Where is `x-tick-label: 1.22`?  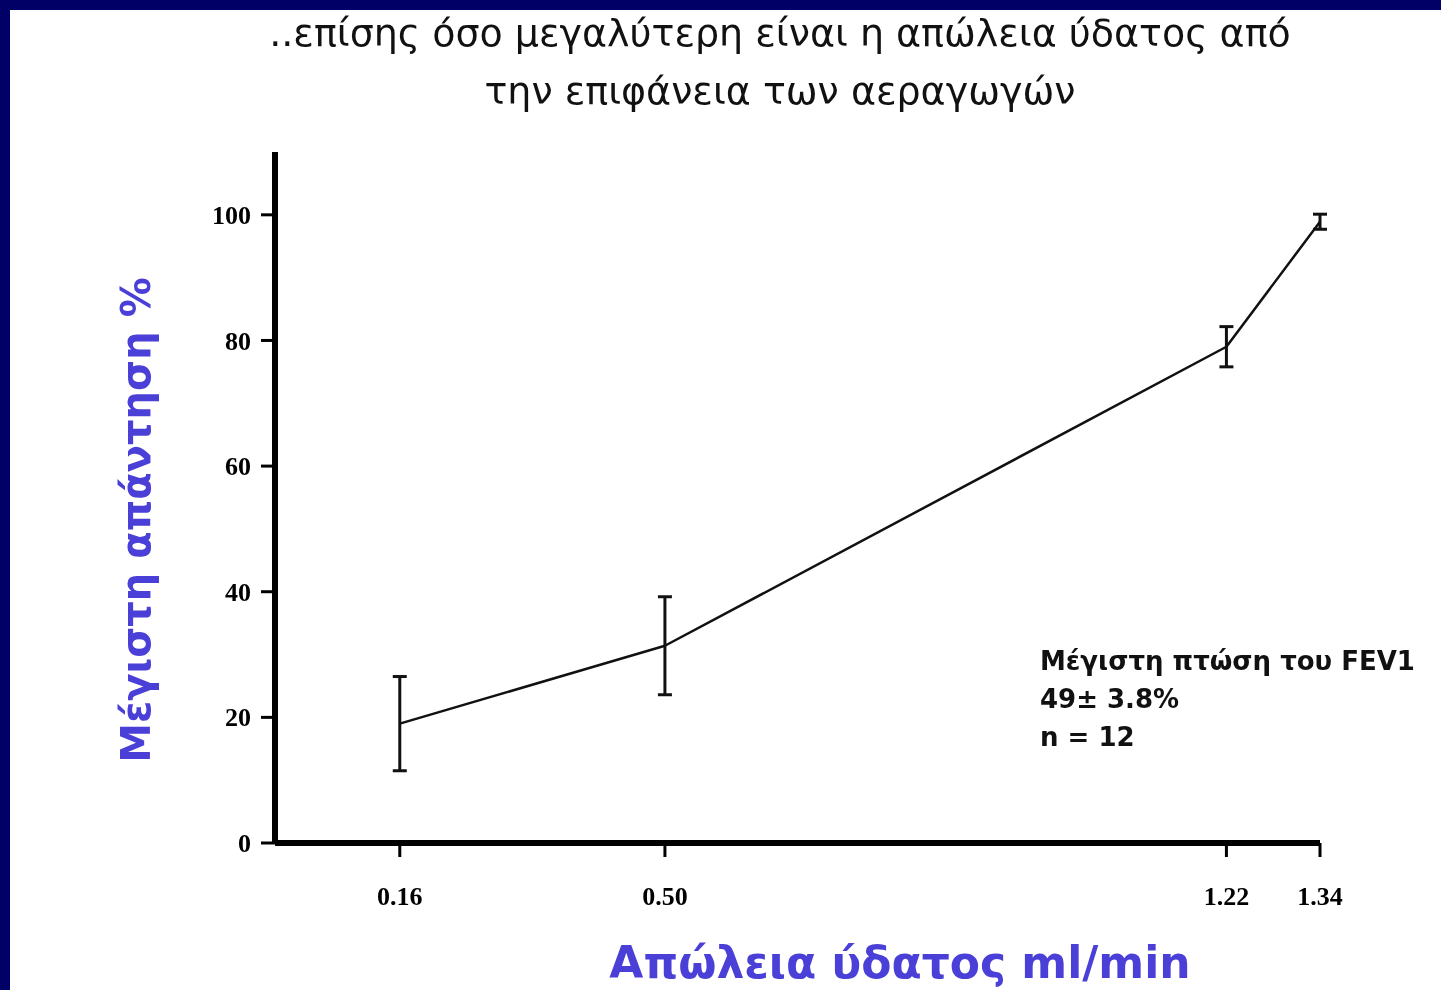 x-tick-label: 1.22 is located at coordinates (1226, 896).